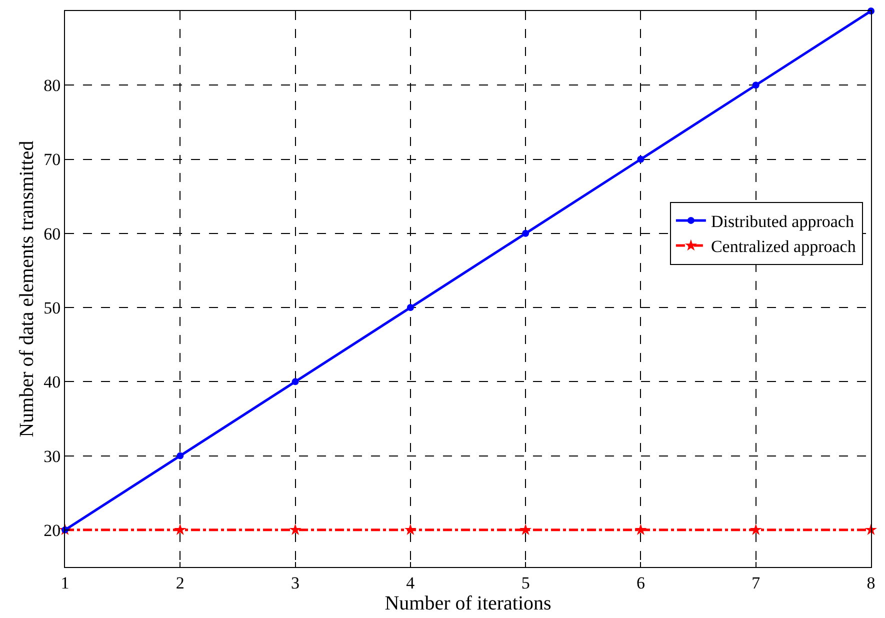  What do you see at coordinates (180, 582) in the screenshot?
I see `x-tick-label: 2` at bounding box center [180, 582].